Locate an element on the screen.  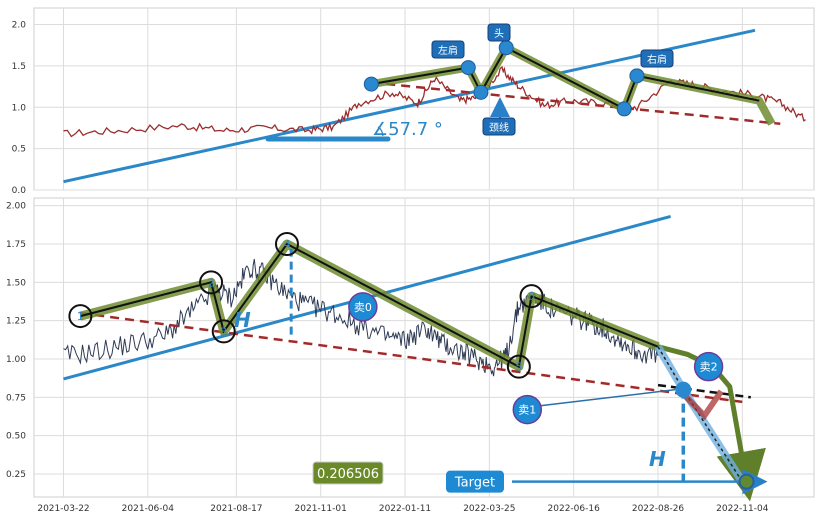
sell-marker-label: 卖1 is located at coordinates (527, 410).